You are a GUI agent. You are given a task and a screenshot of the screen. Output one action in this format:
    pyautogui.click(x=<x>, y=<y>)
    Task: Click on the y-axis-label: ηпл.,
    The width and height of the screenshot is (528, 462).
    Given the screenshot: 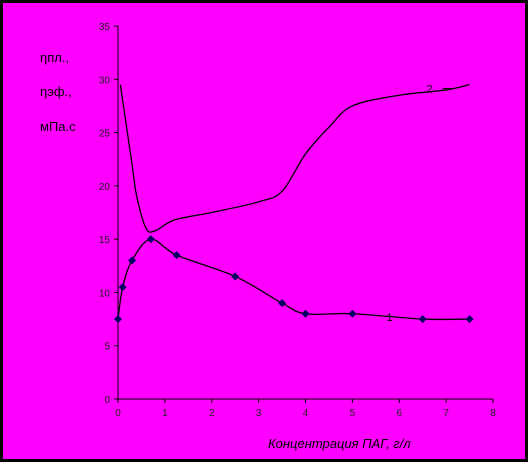 What is the action you would take?
    pyautogui.click(x=54, y=57)
    